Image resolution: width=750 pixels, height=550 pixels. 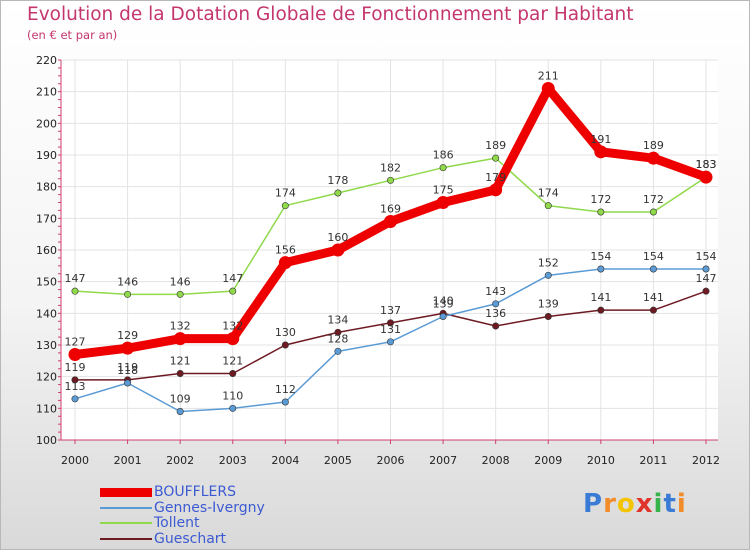 I want to click on data-label: 186, so click(x=443, y=155).